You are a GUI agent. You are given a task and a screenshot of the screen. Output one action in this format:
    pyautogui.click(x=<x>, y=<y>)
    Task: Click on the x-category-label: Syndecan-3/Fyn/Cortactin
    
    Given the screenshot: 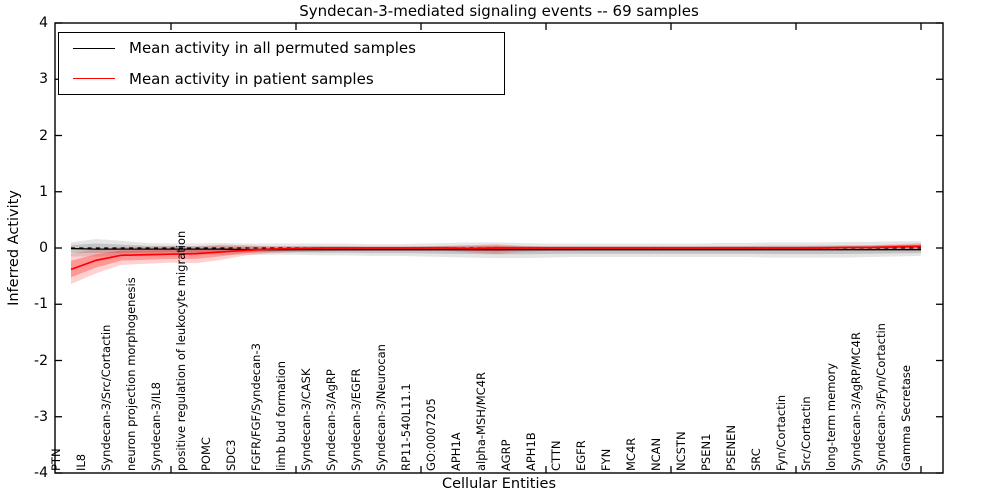 What is the action you would take?
    pyautogui.click(x=881, y=397)
    